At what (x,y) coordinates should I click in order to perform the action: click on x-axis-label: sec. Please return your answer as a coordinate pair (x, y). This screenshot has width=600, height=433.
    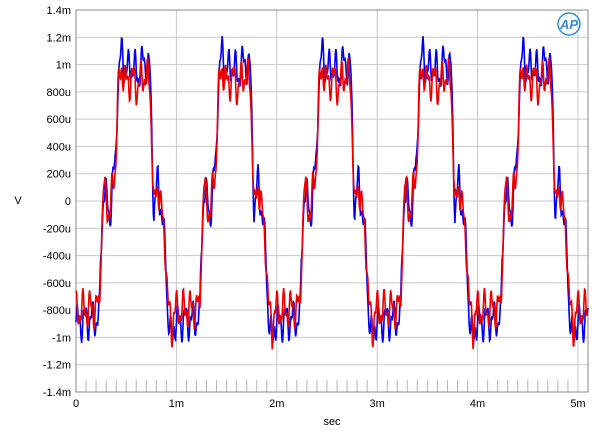
    Looking at the image, I should click on (332, 422).